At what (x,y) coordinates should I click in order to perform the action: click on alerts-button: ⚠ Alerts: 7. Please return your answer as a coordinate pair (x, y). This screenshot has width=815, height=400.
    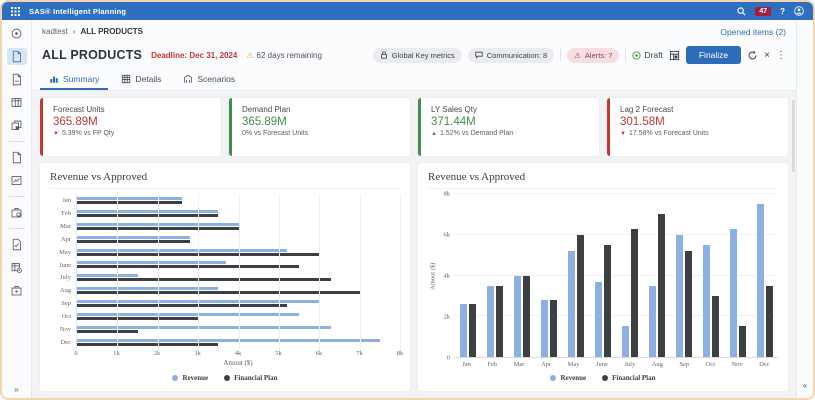
    Looking at the image, I should click on (593, 55).